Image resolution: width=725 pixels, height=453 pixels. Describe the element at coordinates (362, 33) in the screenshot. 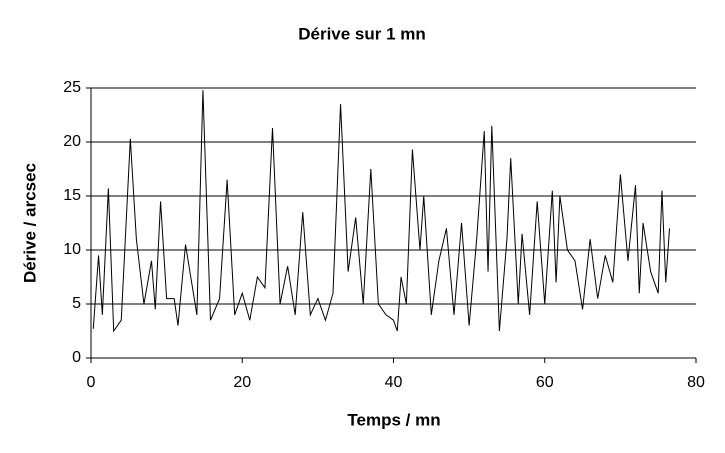

I see `chart-title: Dérive sur 1 mn` at that location.